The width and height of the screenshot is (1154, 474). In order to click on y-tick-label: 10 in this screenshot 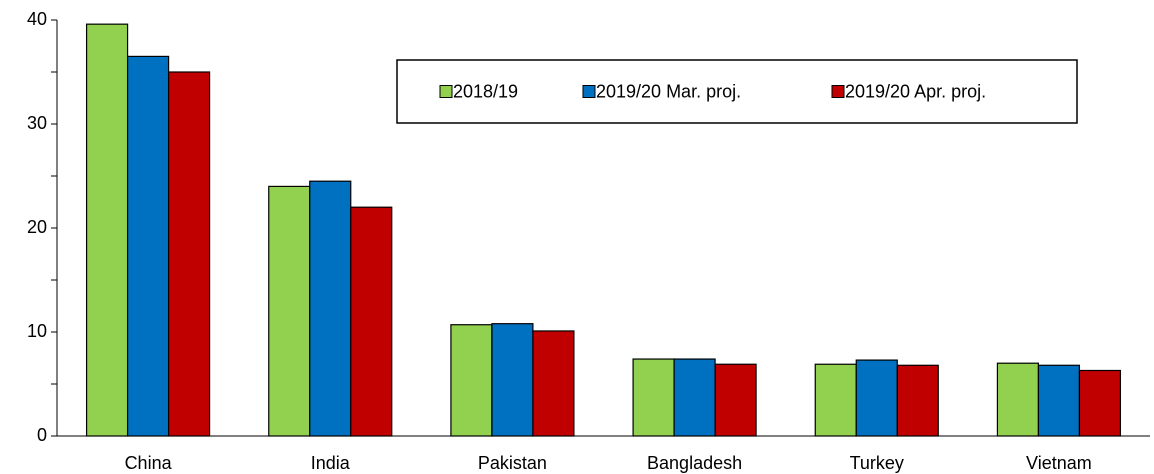, I will do `click(37, 331)`.